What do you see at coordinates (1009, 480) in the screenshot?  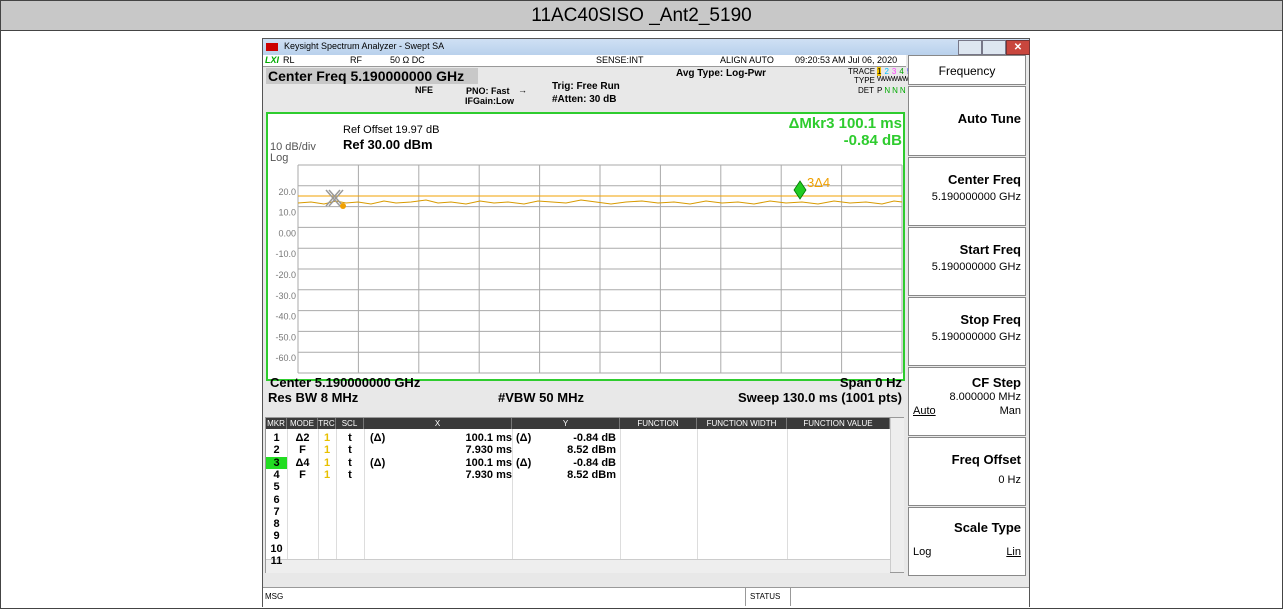 I see `softkey-value: 0 Hz` at bounding box center [1009, 480].